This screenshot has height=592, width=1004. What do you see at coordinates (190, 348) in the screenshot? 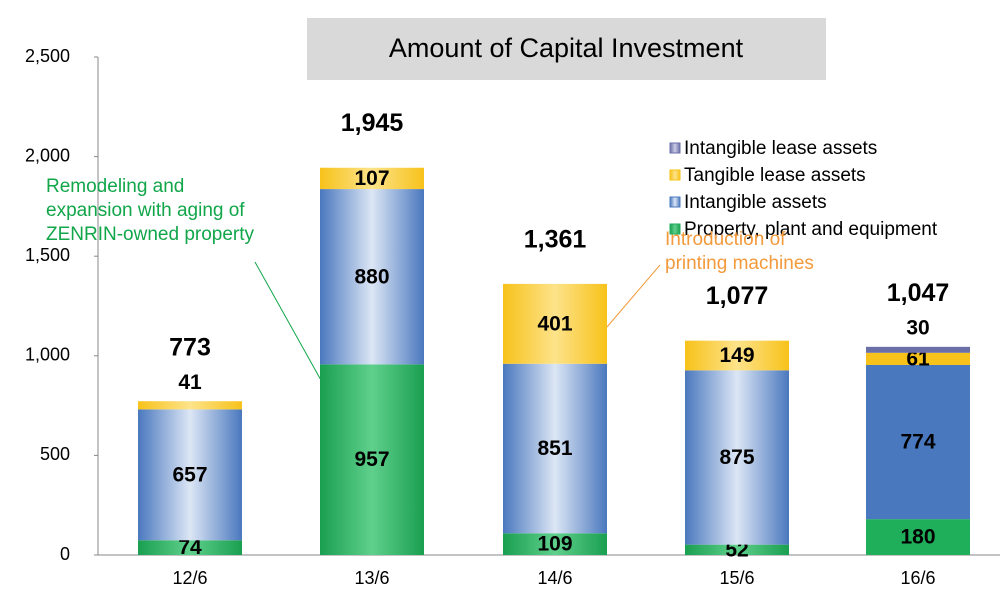
I see `total-label: 773` at bounding box center [190, 348].